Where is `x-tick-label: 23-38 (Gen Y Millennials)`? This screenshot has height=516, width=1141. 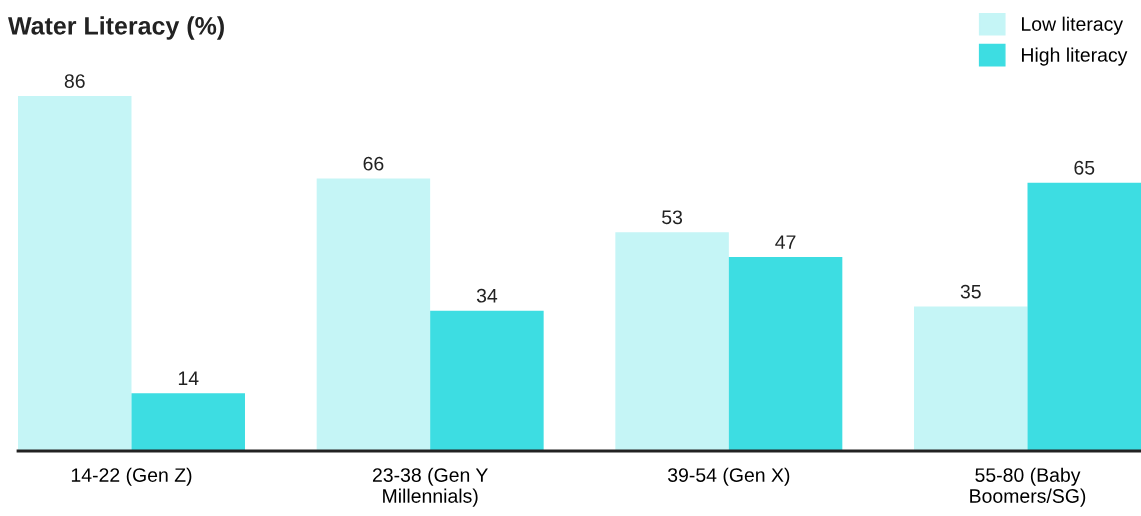
x-tick-label: 23-38 (Gen Y Millennials) is located at coordinates (430, 487).